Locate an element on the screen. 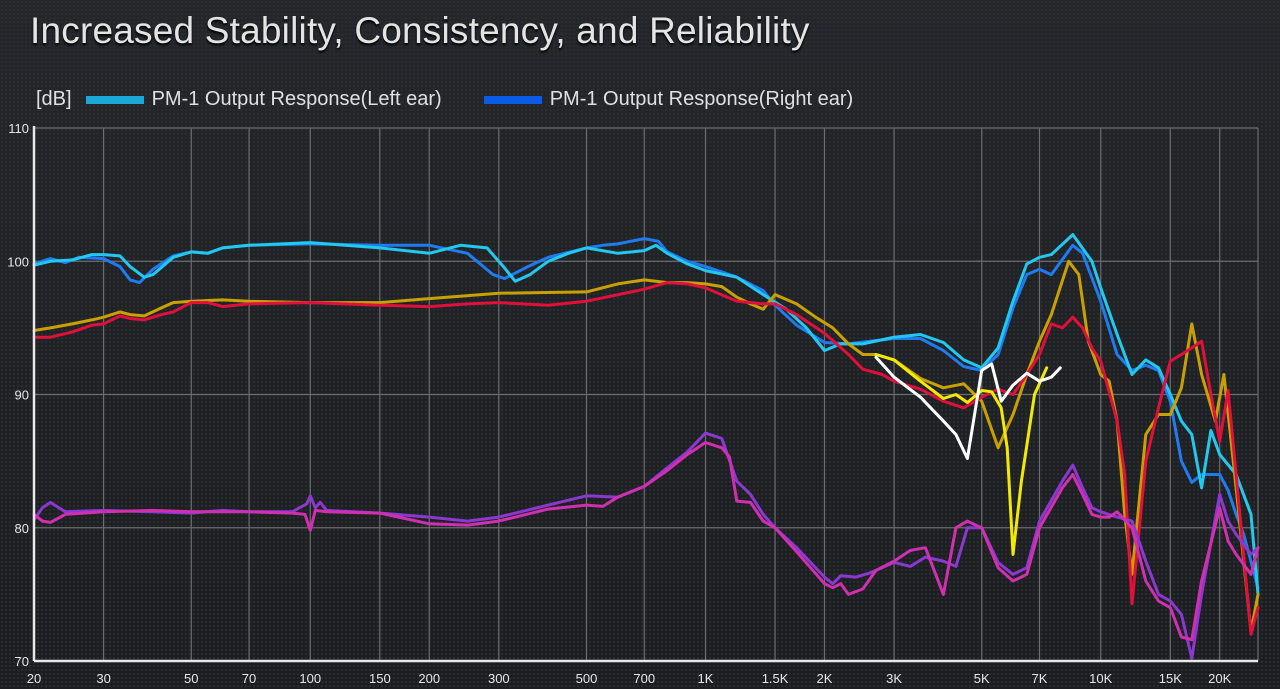 Image resolution: width=1280 pixels, height=689 pixels. series-line-reference-c-yellow is located at coordinates (961, 454).